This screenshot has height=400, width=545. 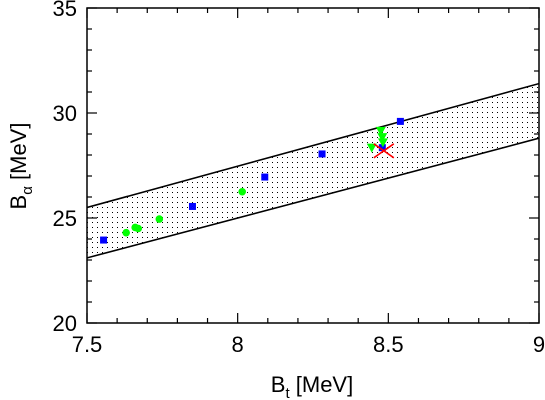 I want to click on x-tick-label: 9, so click(x=539, y=344).